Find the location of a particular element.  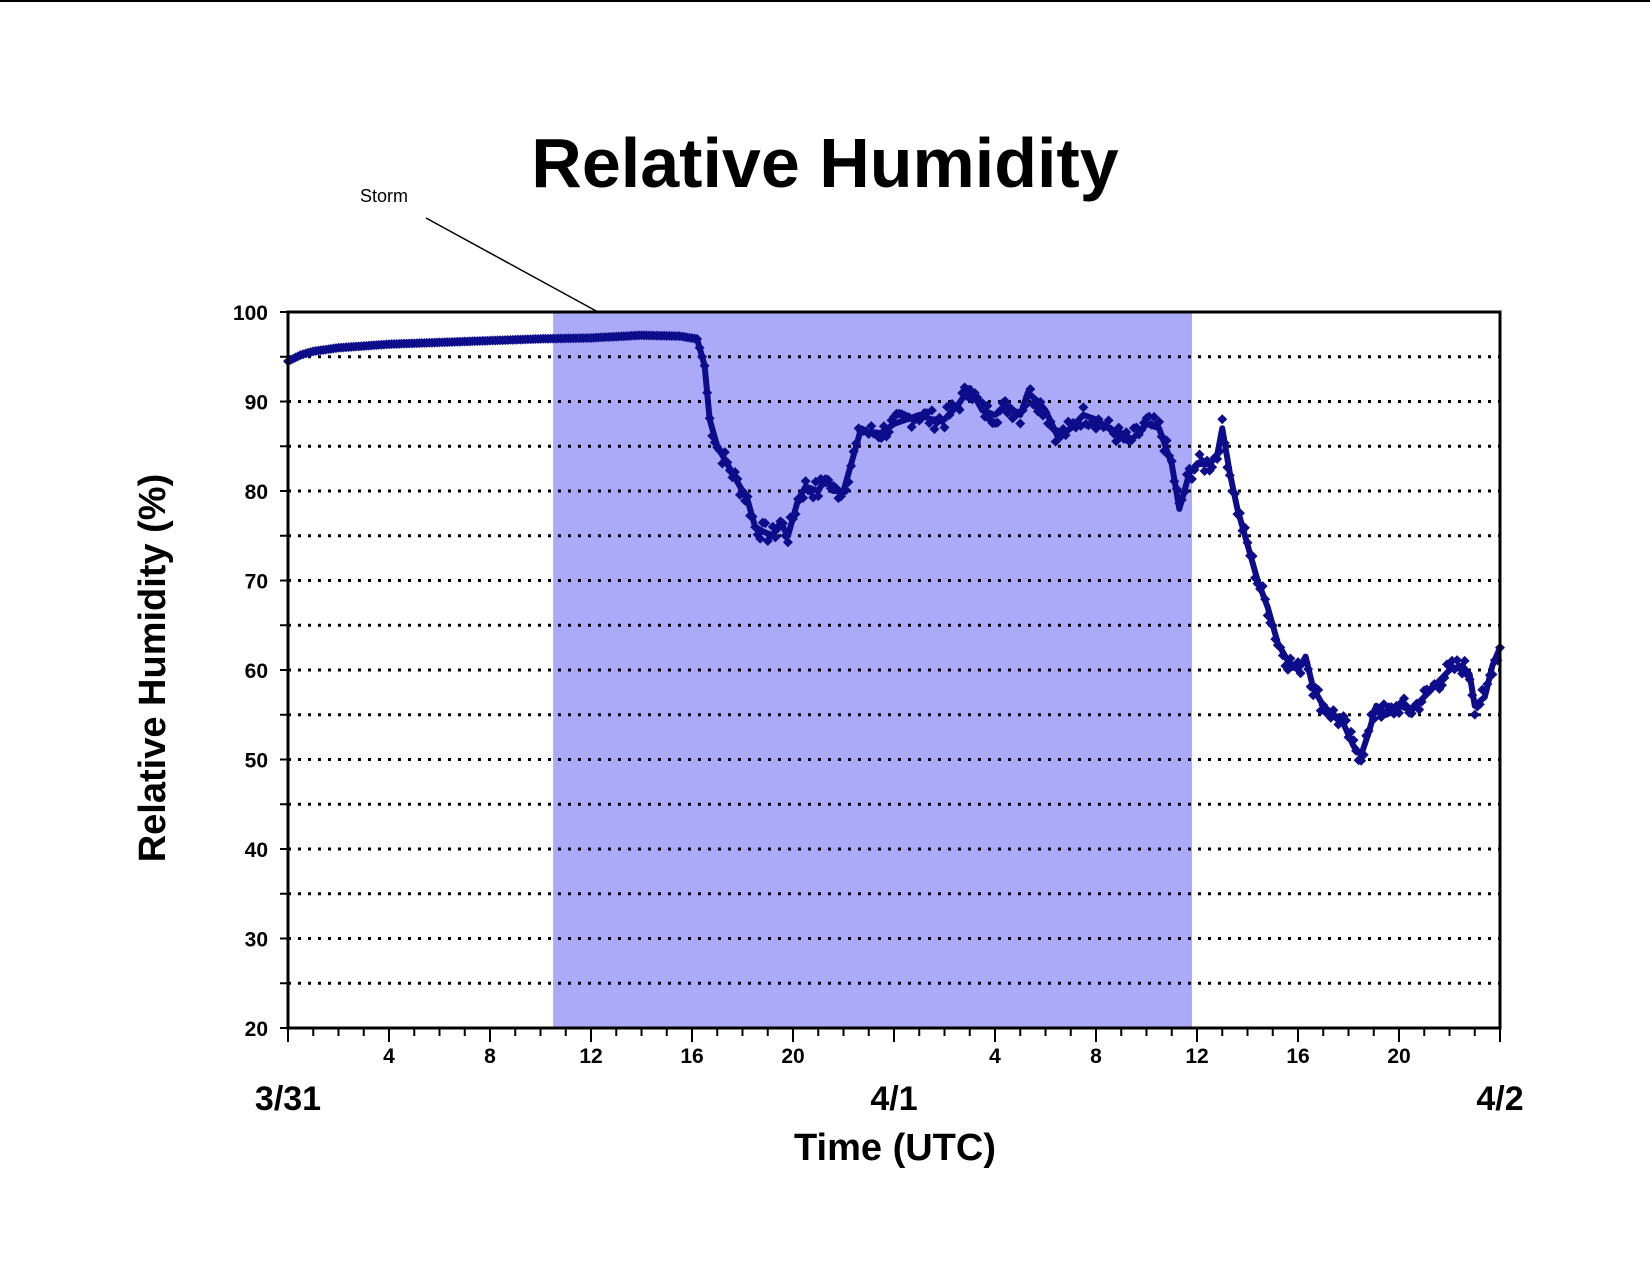

y-tick-label: 60 is located at coordinates (256, 671).